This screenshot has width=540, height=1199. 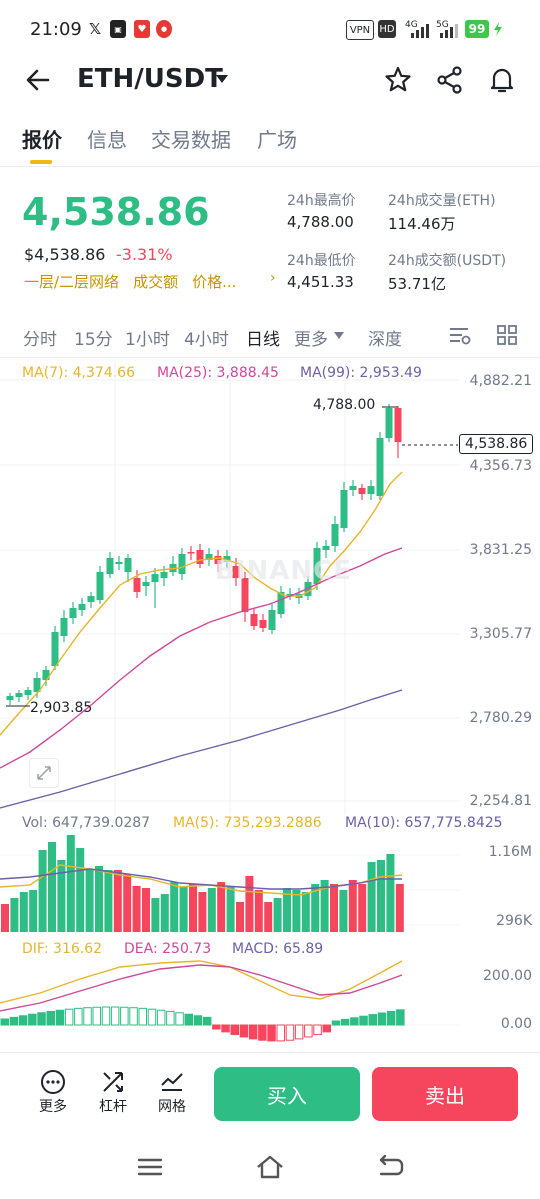 What do you see at coordinates (500, 466) in the screenshot?
I see `price-axis-label: 4,356.73` at bounding box center [500, 466].